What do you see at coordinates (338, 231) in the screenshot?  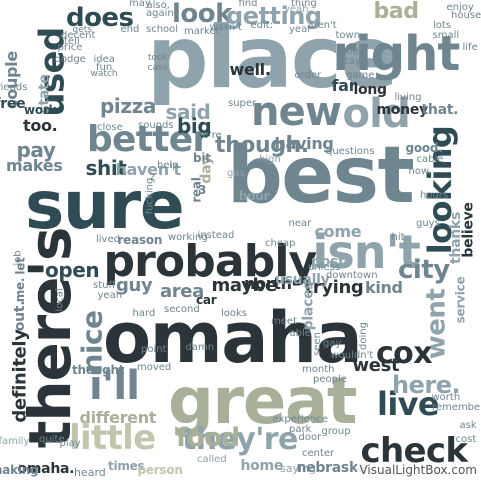 I see `cloud-word: come` at bounding box center [338, 231].